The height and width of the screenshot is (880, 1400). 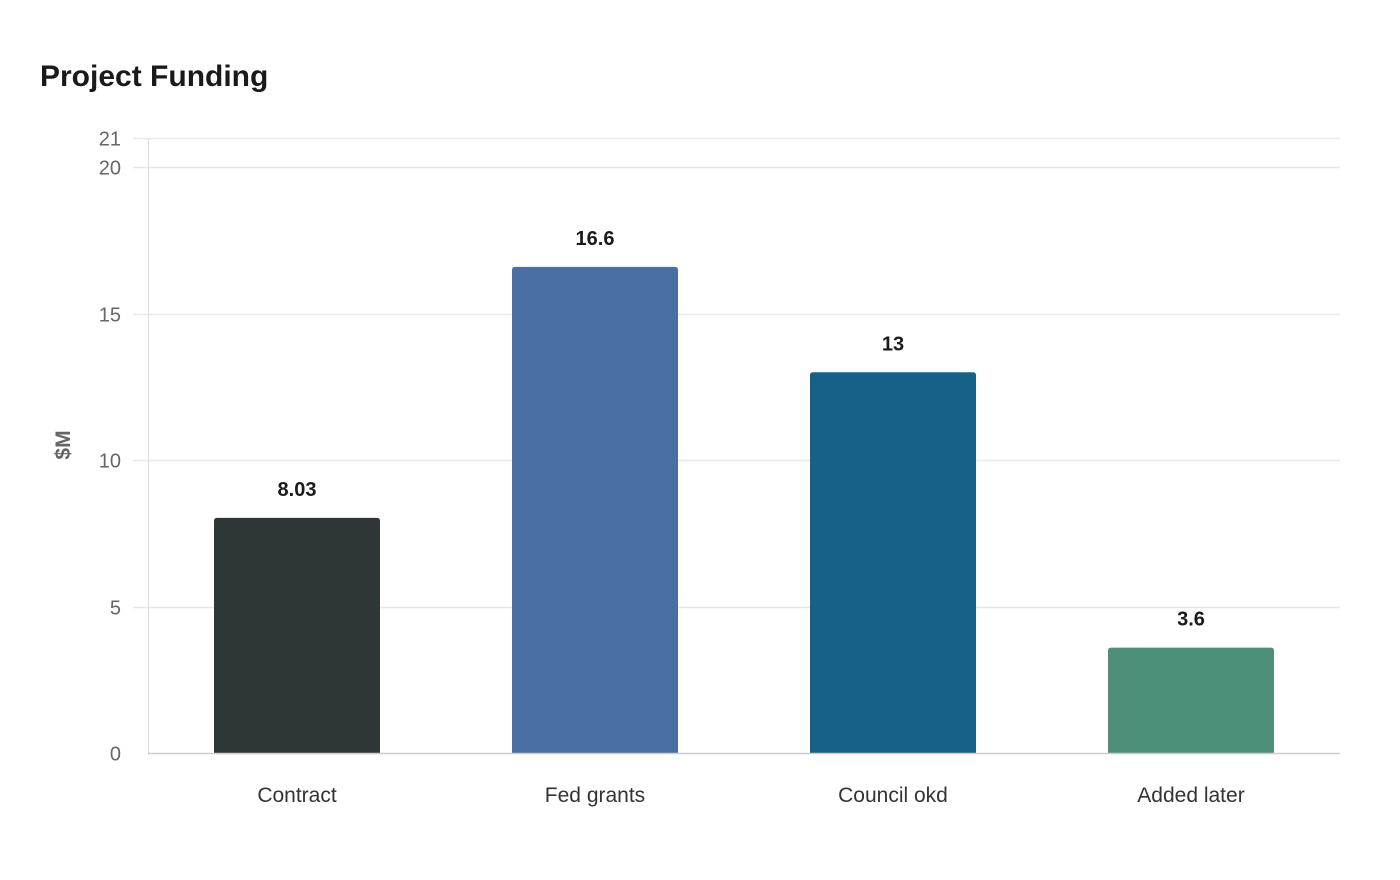 I want to click on y-tick-label: 0, so click(x=115, y=755).